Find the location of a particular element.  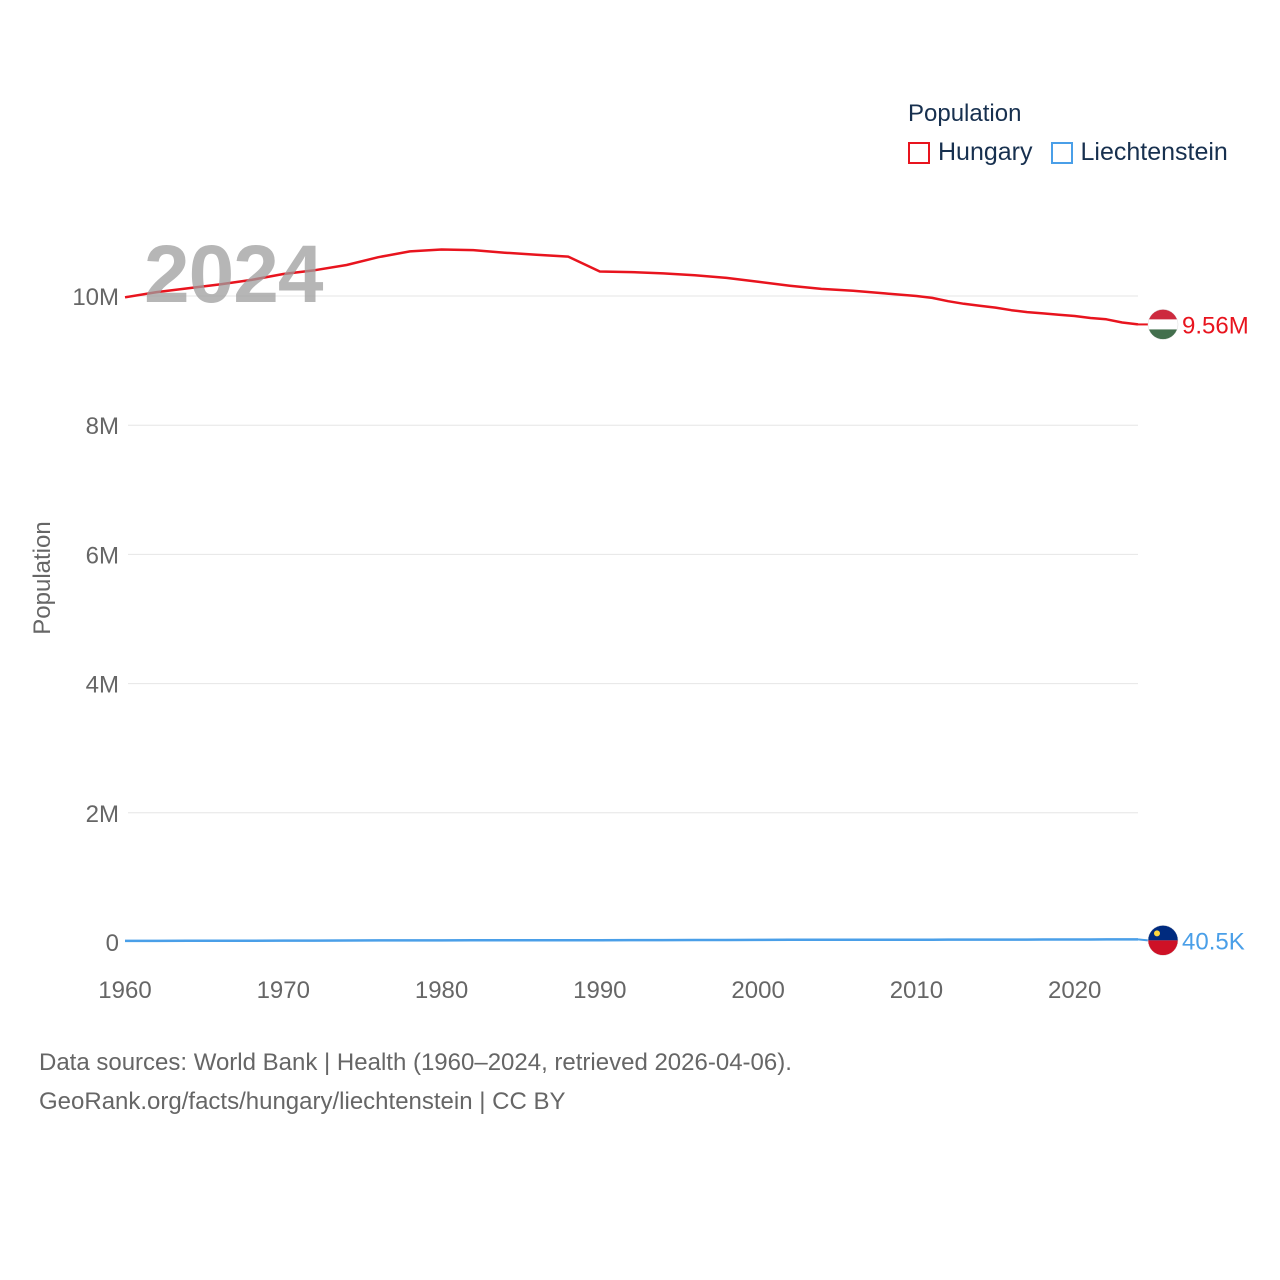

end-connector is located at coordinates (1143, 940).